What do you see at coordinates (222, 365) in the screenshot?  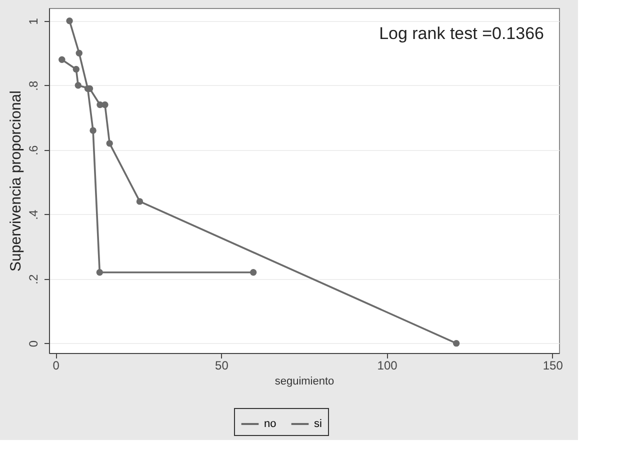 I see `x-tick-label: 50` at bounding box center [222, 365].